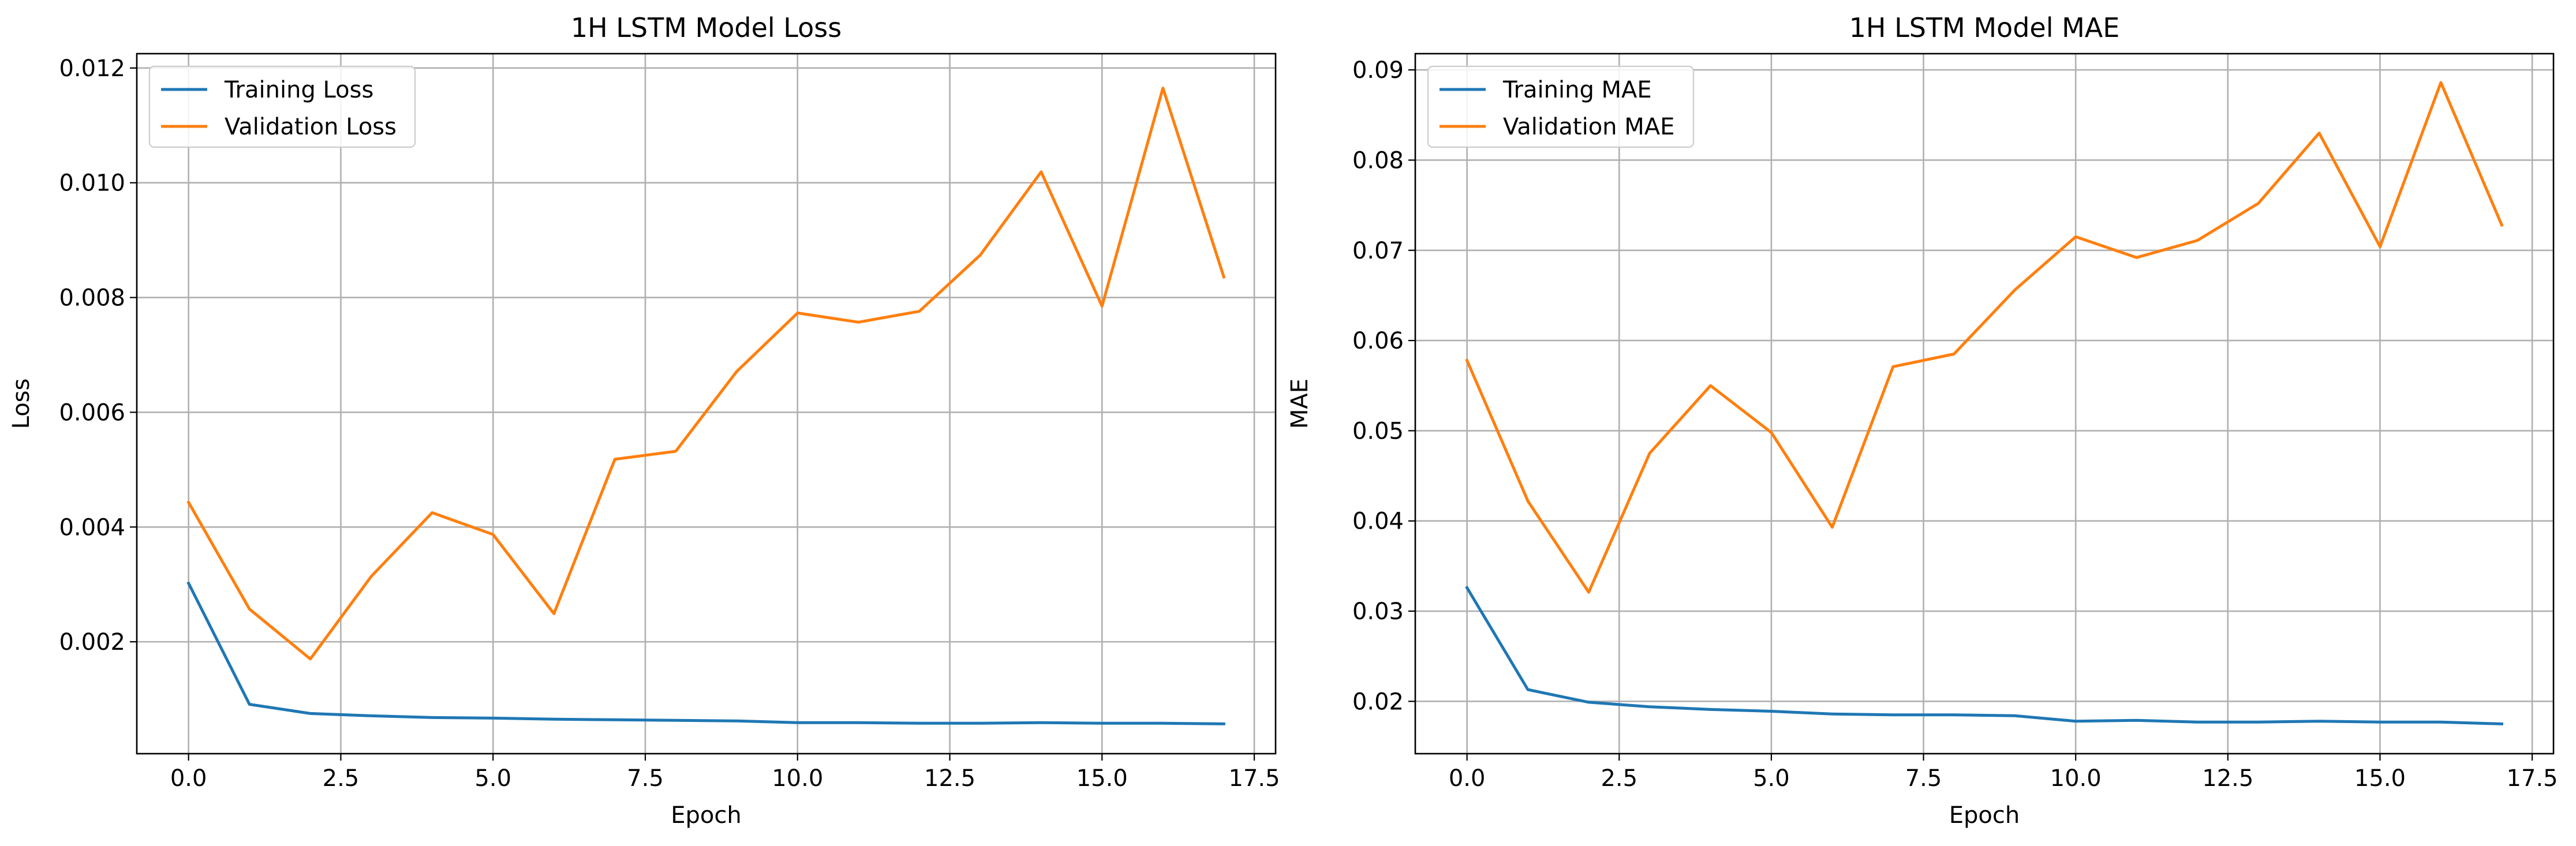  Describe the element at coordinates (298, 90) in the screenshot. I see `loss-legend-label-training: Training Loss` at that location.